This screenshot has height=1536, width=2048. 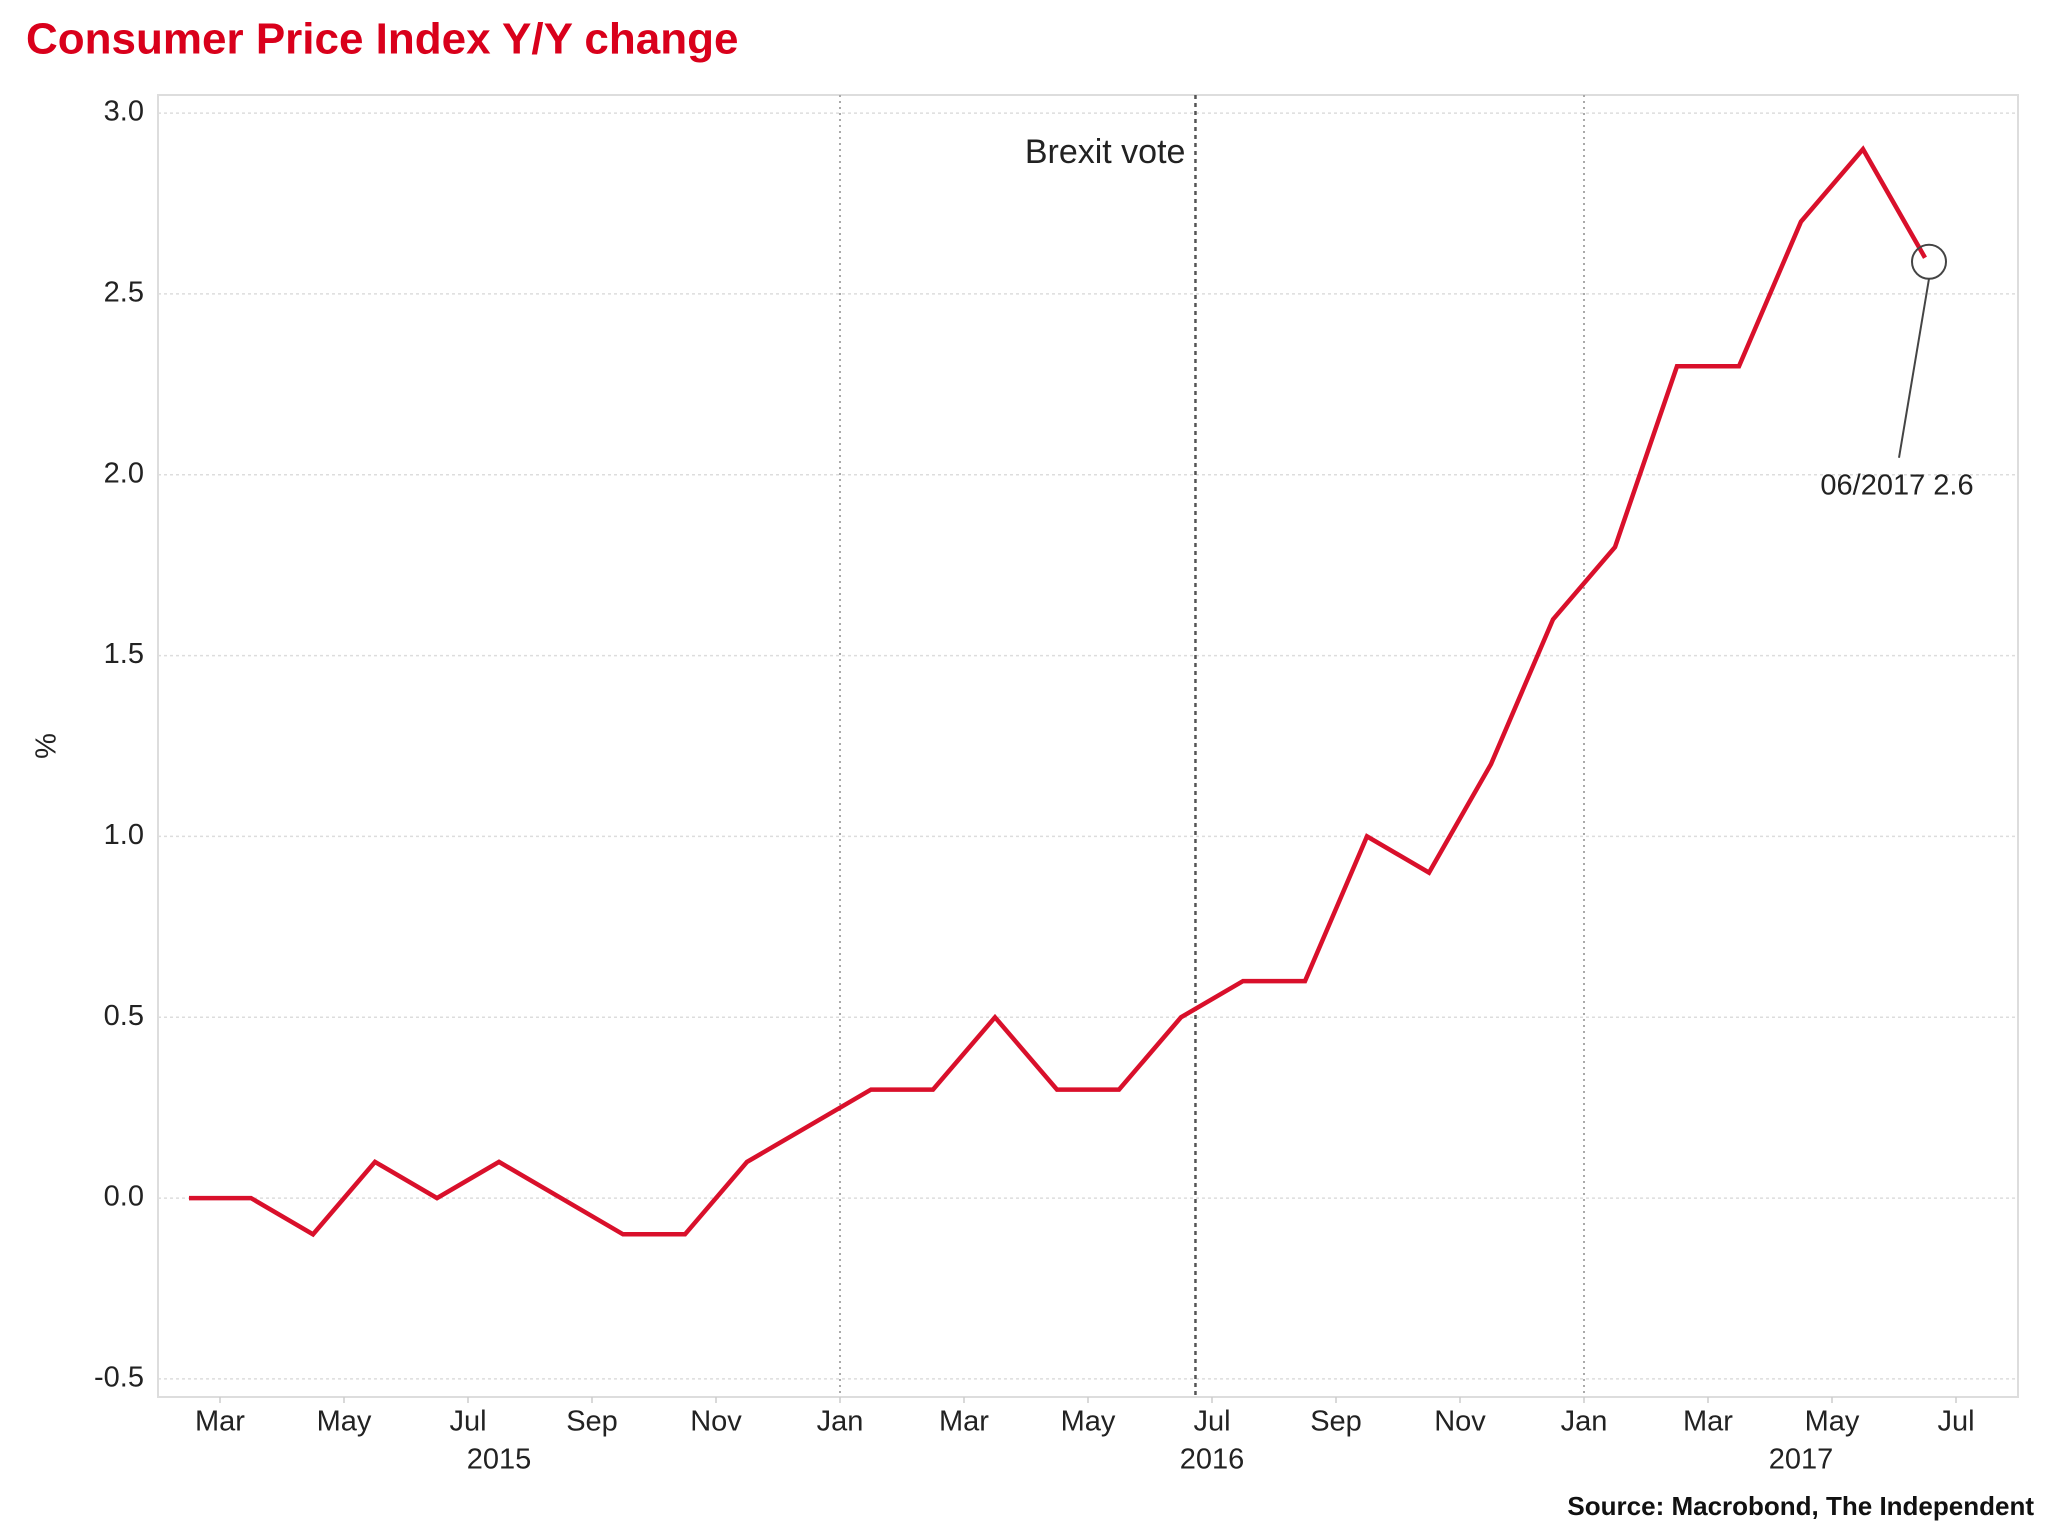 What do you see at coordinates (124, 1197) in the screenshot?
I see `y-tick-label: 0.0` at bounding box center [124, 1197].